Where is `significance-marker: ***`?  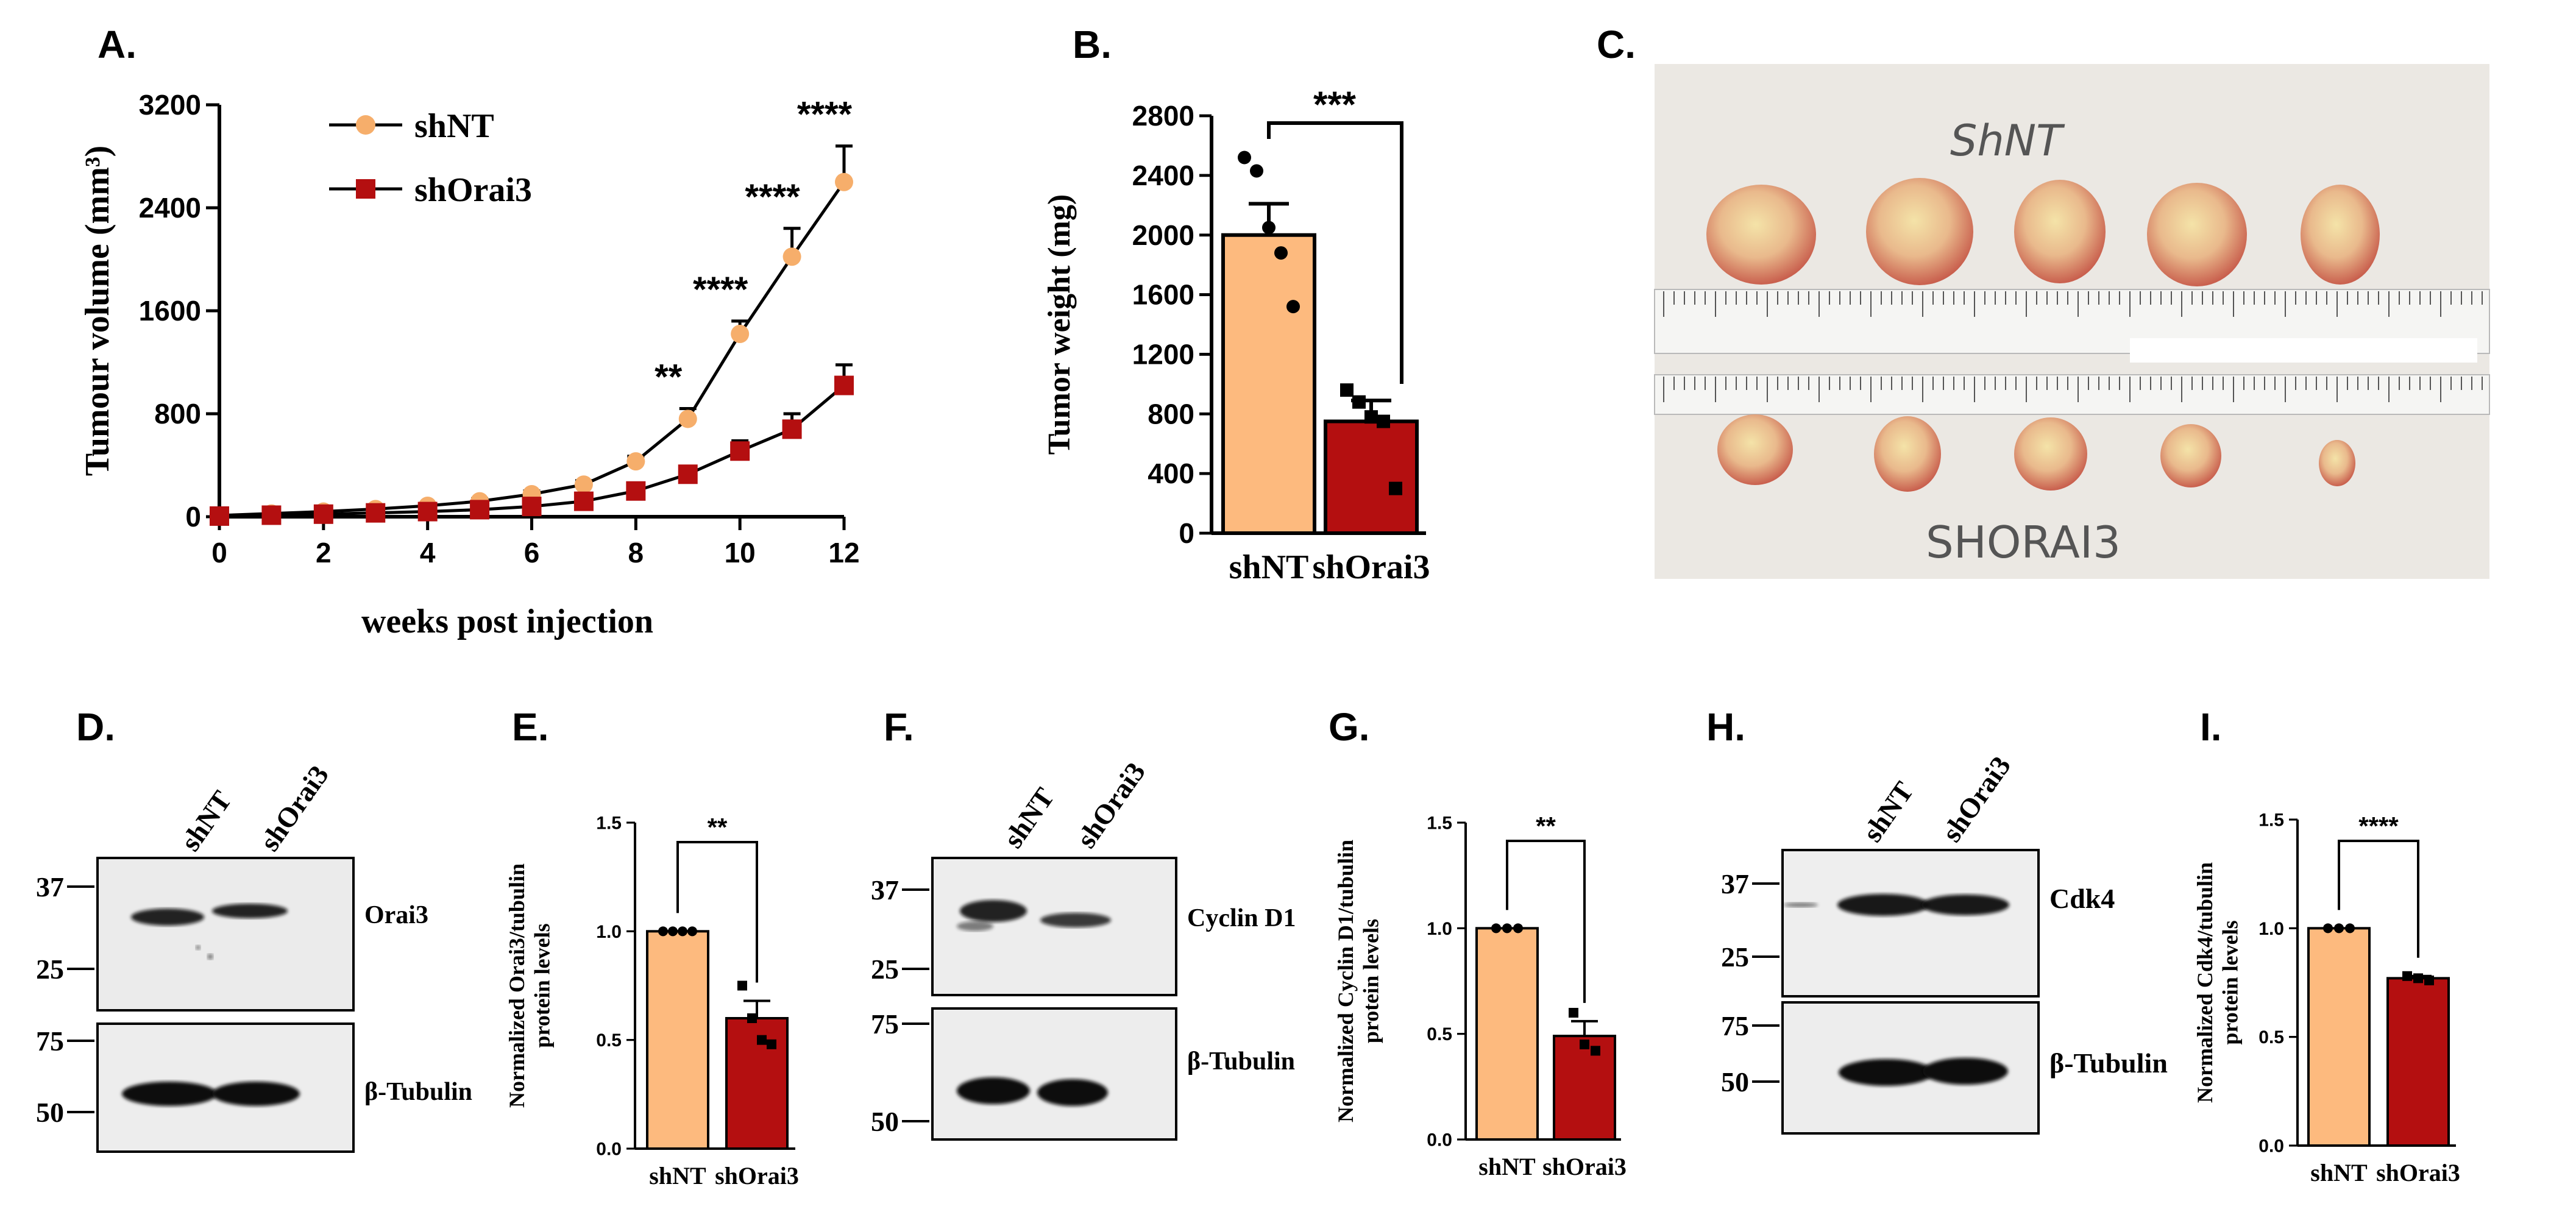 significance-marker: *** is located at coordinates (1335, 104).